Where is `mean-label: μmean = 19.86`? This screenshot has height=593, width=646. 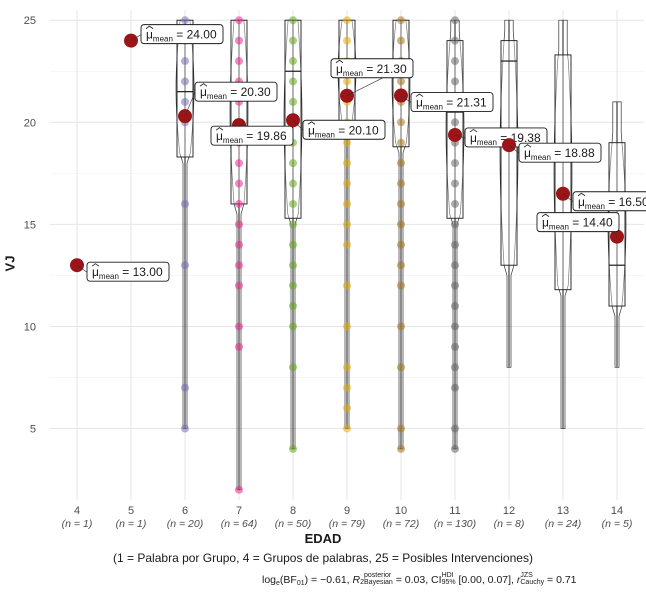
mean-label: μmean = 19.86 is located at coordinates (252, 135).